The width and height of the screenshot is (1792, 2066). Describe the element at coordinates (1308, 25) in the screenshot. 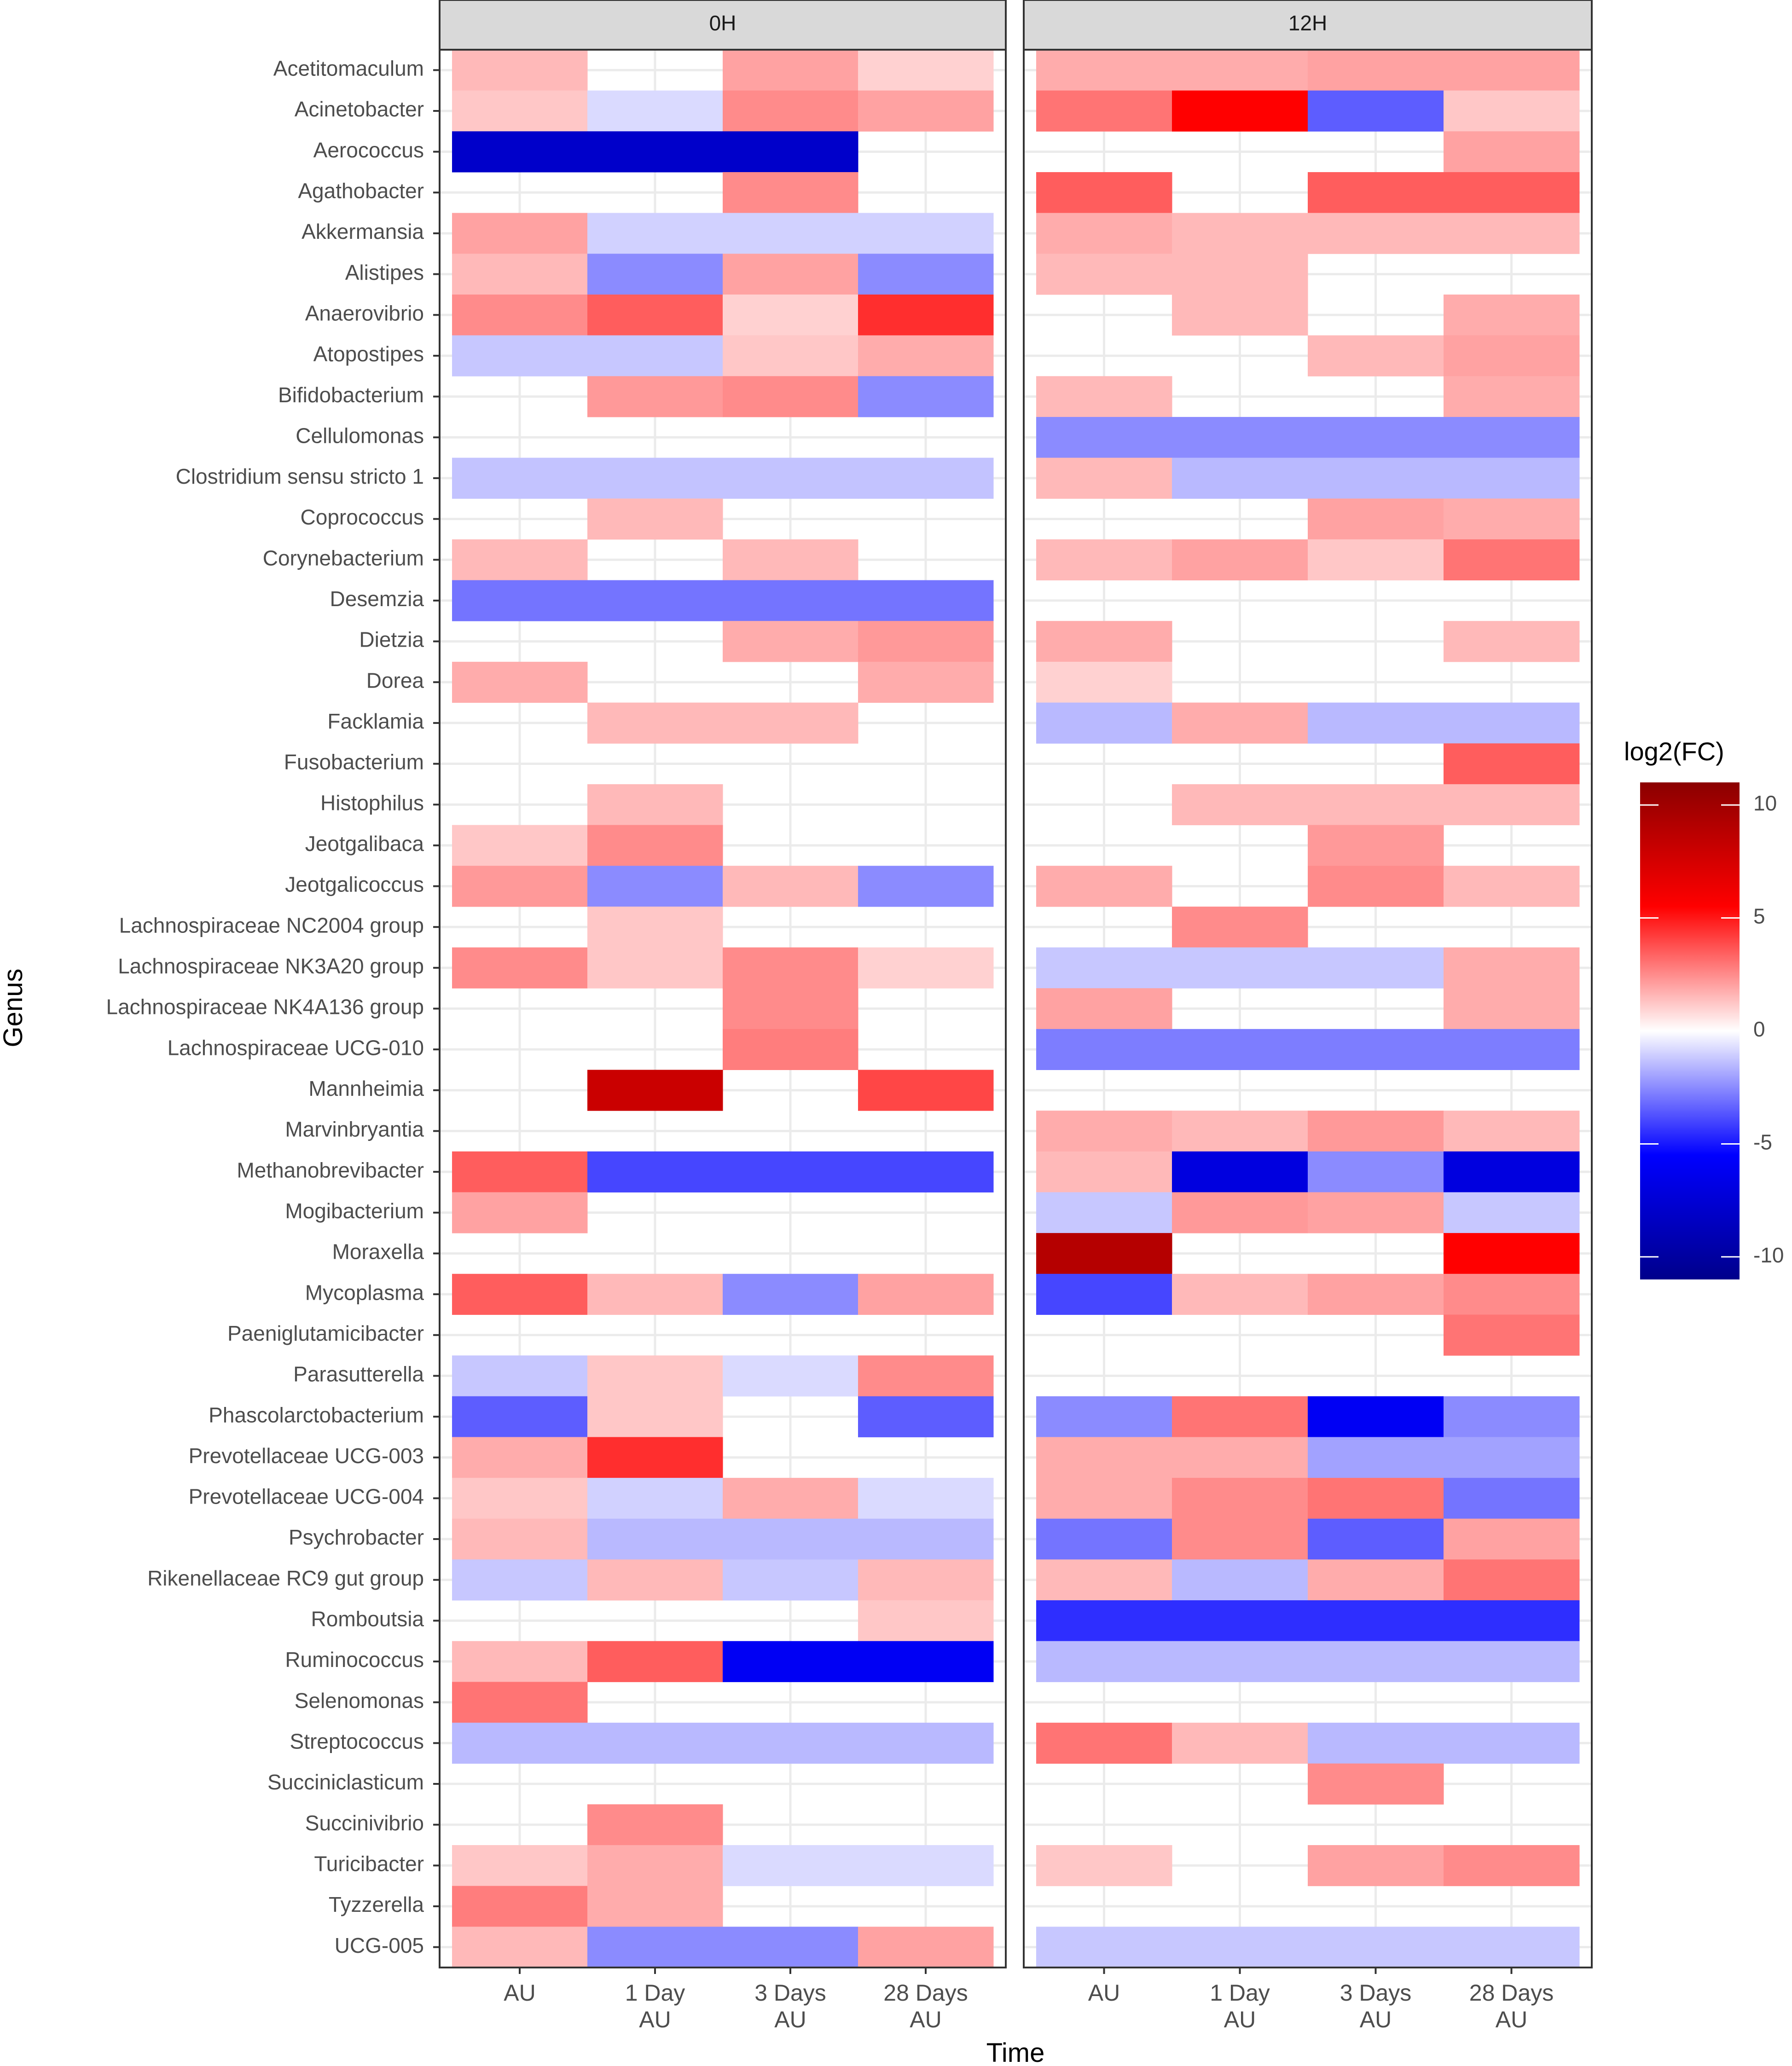

I see `strip-12h` at that location.